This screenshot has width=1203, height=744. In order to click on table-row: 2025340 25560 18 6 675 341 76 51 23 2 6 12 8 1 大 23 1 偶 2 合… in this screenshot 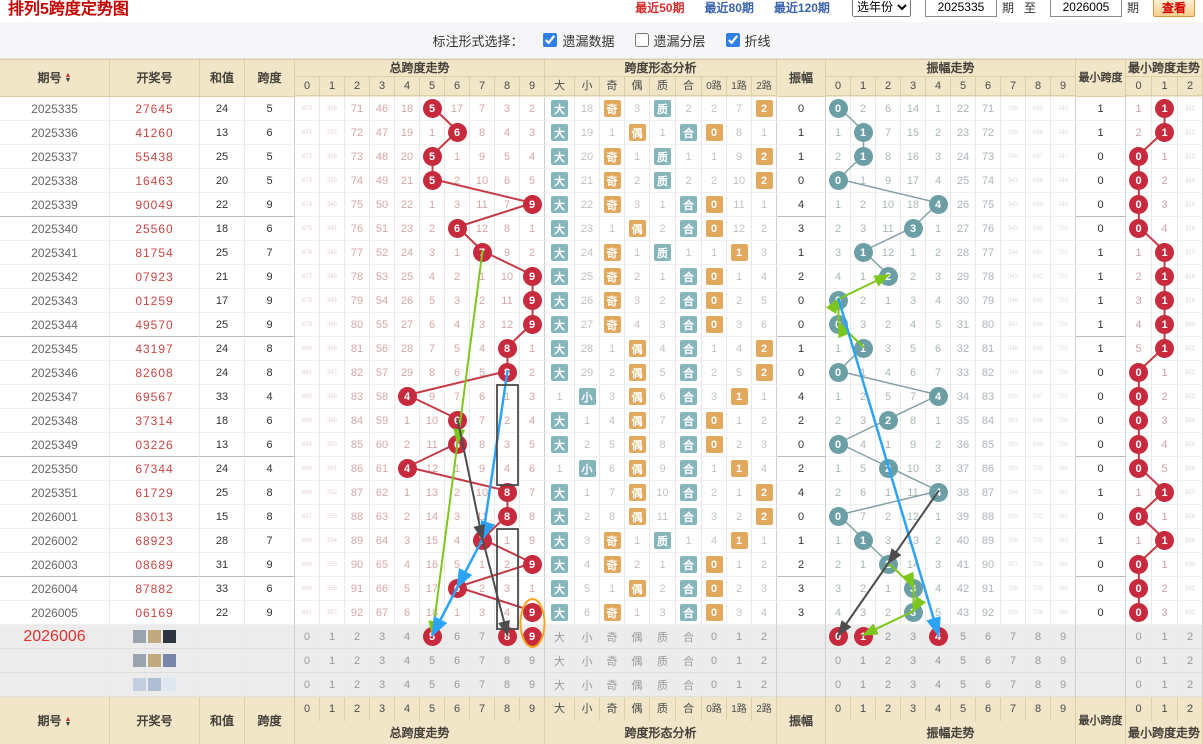, I will do `click(601, 229)`.